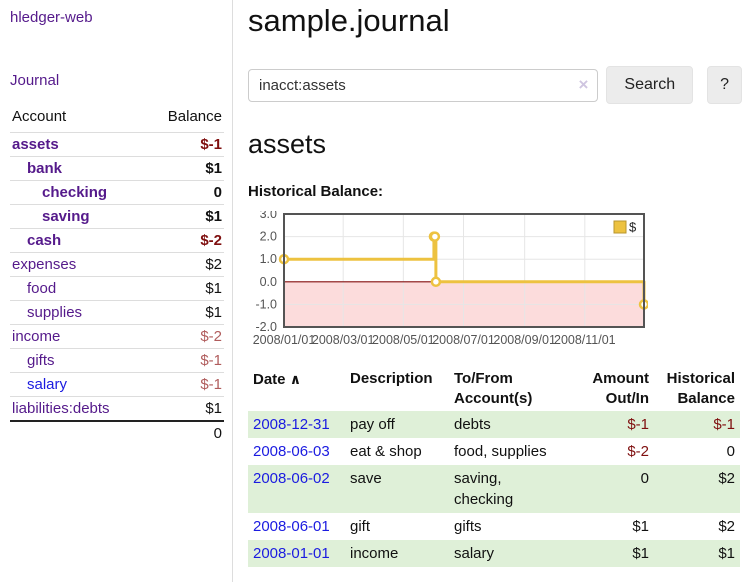 The height and width of the screenshot is (582, 742). Describe the element at coordinates (117, 432) in the screenshot. I see `accounts-total-row: 0` at that location.